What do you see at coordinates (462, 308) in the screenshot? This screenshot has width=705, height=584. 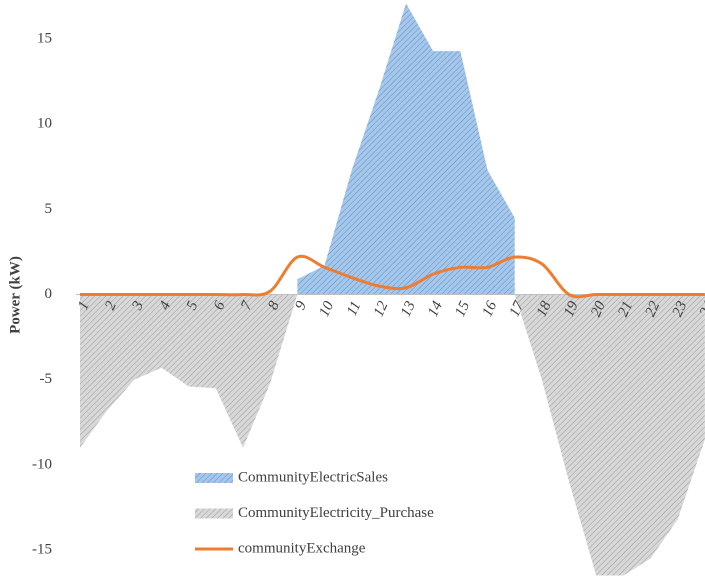 I see `x-tick-label: 15` at bounding box center [462, 308].